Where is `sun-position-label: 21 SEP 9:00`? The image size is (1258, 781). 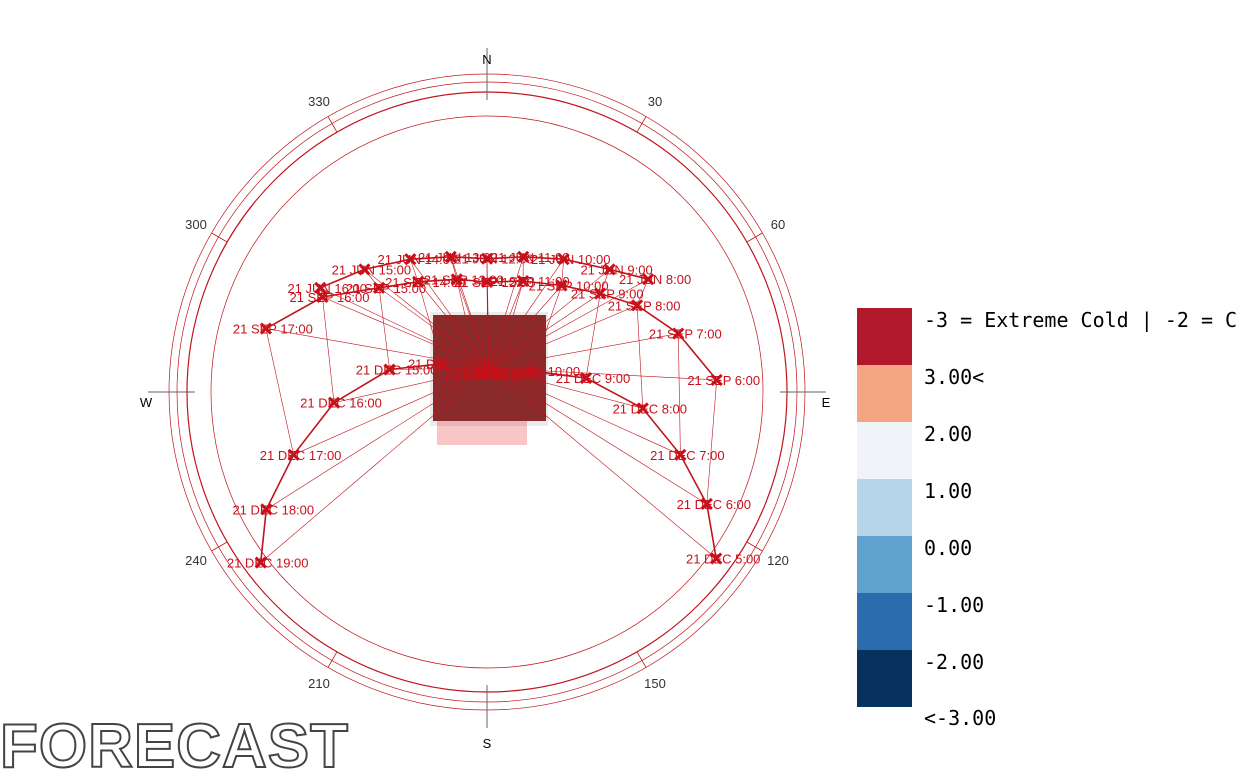
sun-position-label: 21 SEP 9:00 is located at coordinates (607, 294).